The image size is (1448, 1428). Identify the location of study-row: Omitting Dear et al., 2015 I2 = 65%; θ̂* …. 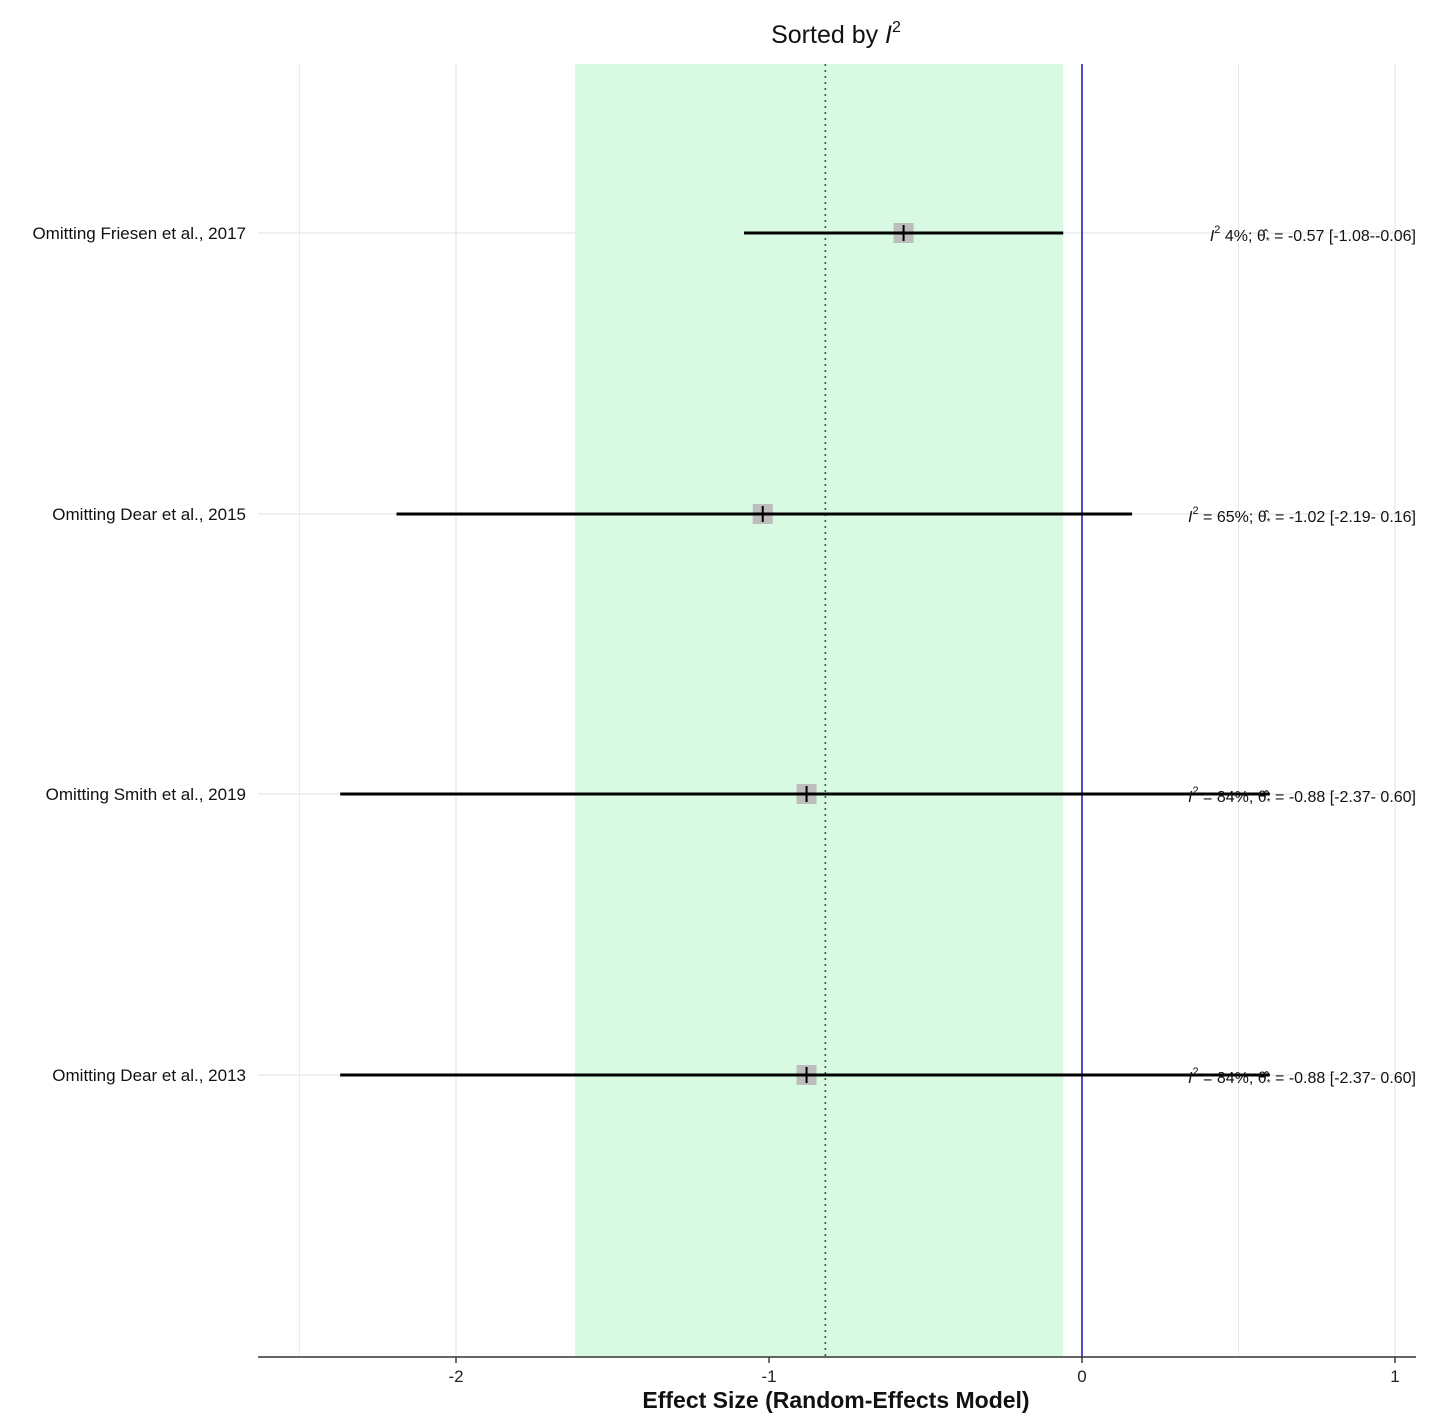
(734, 516).